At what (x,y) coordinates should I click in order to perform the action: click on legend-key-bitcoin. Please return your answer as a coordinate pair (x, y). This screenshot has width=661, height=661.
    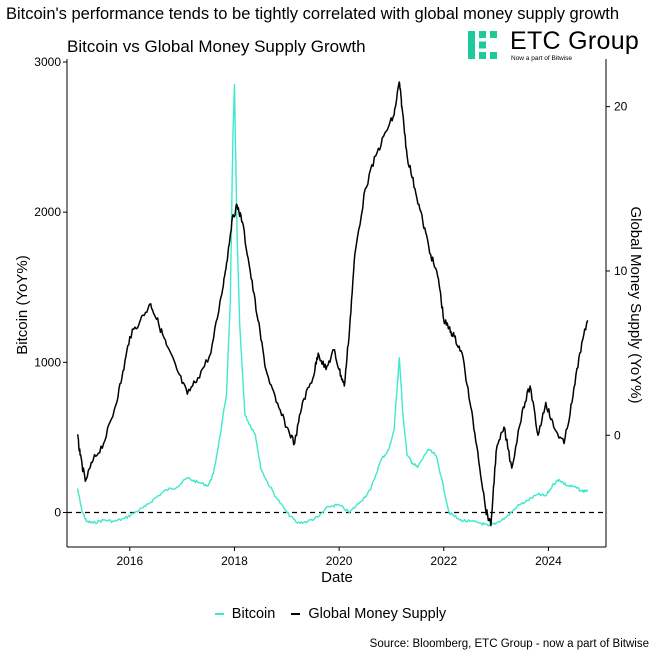
    Looking at the image, I should click on (219, 614).